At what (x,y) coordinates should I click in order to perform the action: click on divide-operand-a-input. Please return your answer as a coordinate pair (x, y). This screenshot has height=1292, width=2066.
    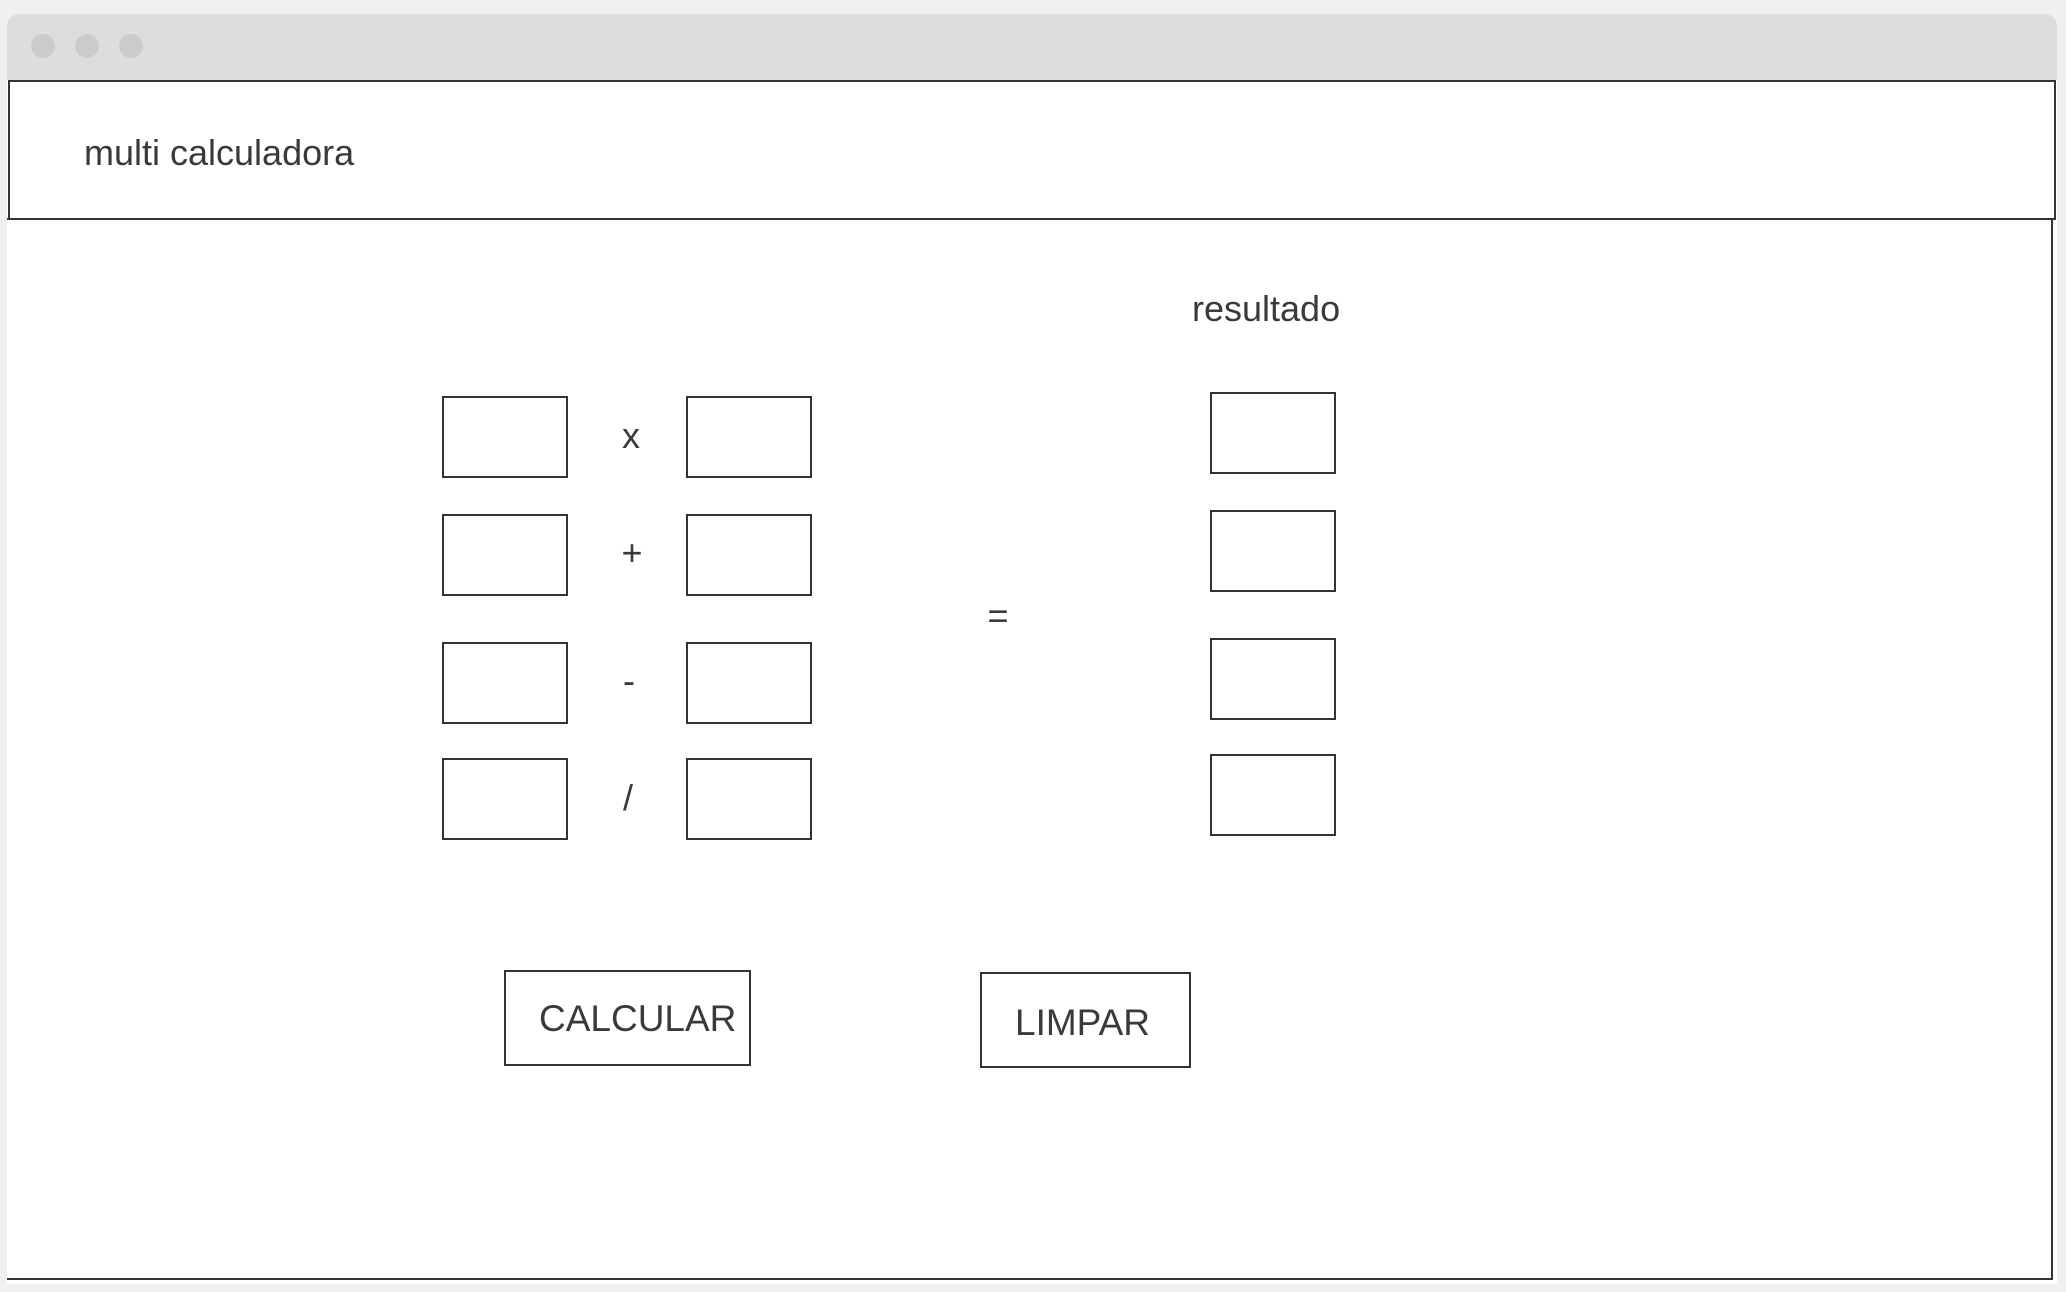
    Looking at the image, I should click on (505, 799).